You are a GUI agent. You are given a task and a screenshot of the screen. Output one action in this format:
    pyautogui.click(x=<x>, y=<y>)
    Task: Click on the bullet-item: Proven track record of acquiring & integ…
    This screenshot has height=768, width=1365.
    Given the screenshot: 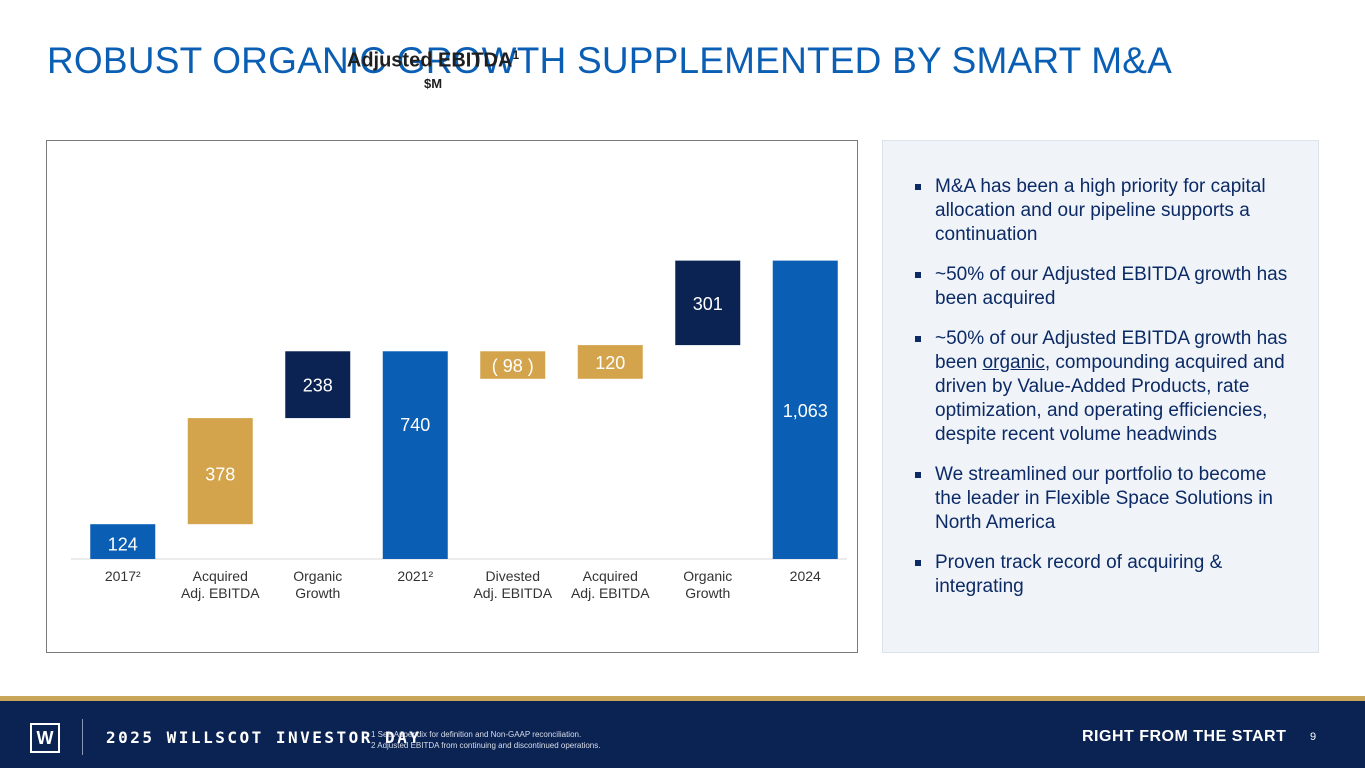 What is the action you would take?
    pyautogui.click(x=1103, y=575)
    